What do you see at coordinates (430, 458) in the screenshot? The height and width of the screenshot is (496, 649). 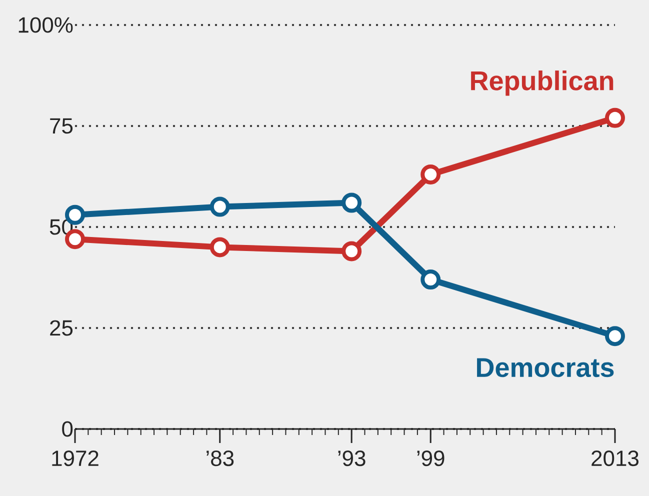 I see `x-tick-label: ’99` at bounding box center [430, 458].